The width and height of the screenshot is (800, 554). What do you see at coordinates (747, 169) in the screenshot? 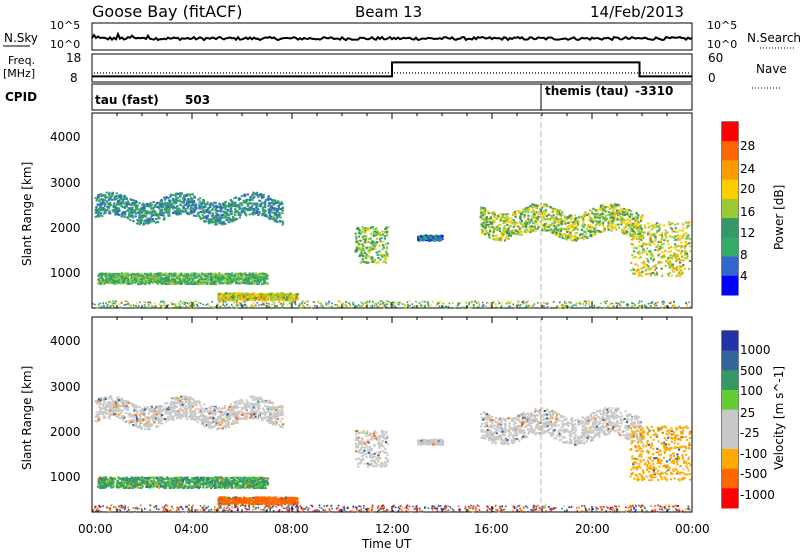
I see `power-cb-24: 24` at bounding box center [747, 169].